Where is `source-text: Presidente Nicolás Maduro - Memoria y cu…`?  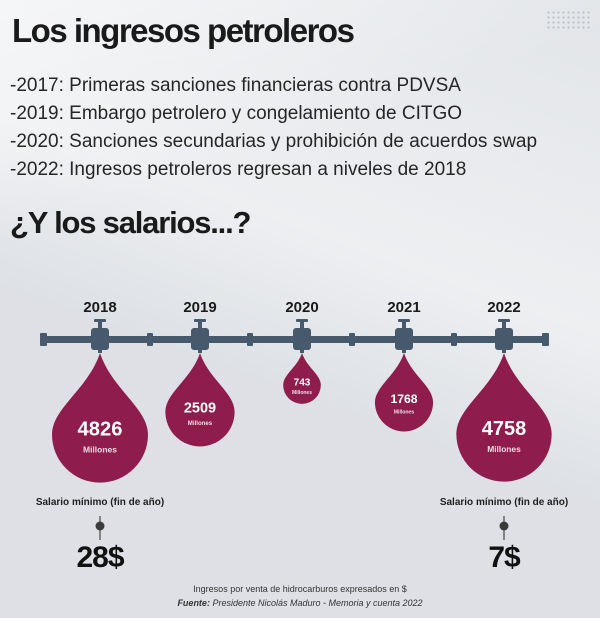 source-text: Presidente Nicolás Maduro - Memoria y cu… is located at coordinates (316, 603).